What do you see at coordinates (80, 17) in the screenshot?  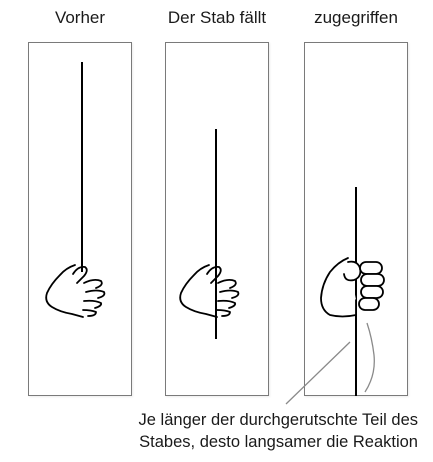 I see `panel-title-before: Vorher` at bounding box center [80, 17].